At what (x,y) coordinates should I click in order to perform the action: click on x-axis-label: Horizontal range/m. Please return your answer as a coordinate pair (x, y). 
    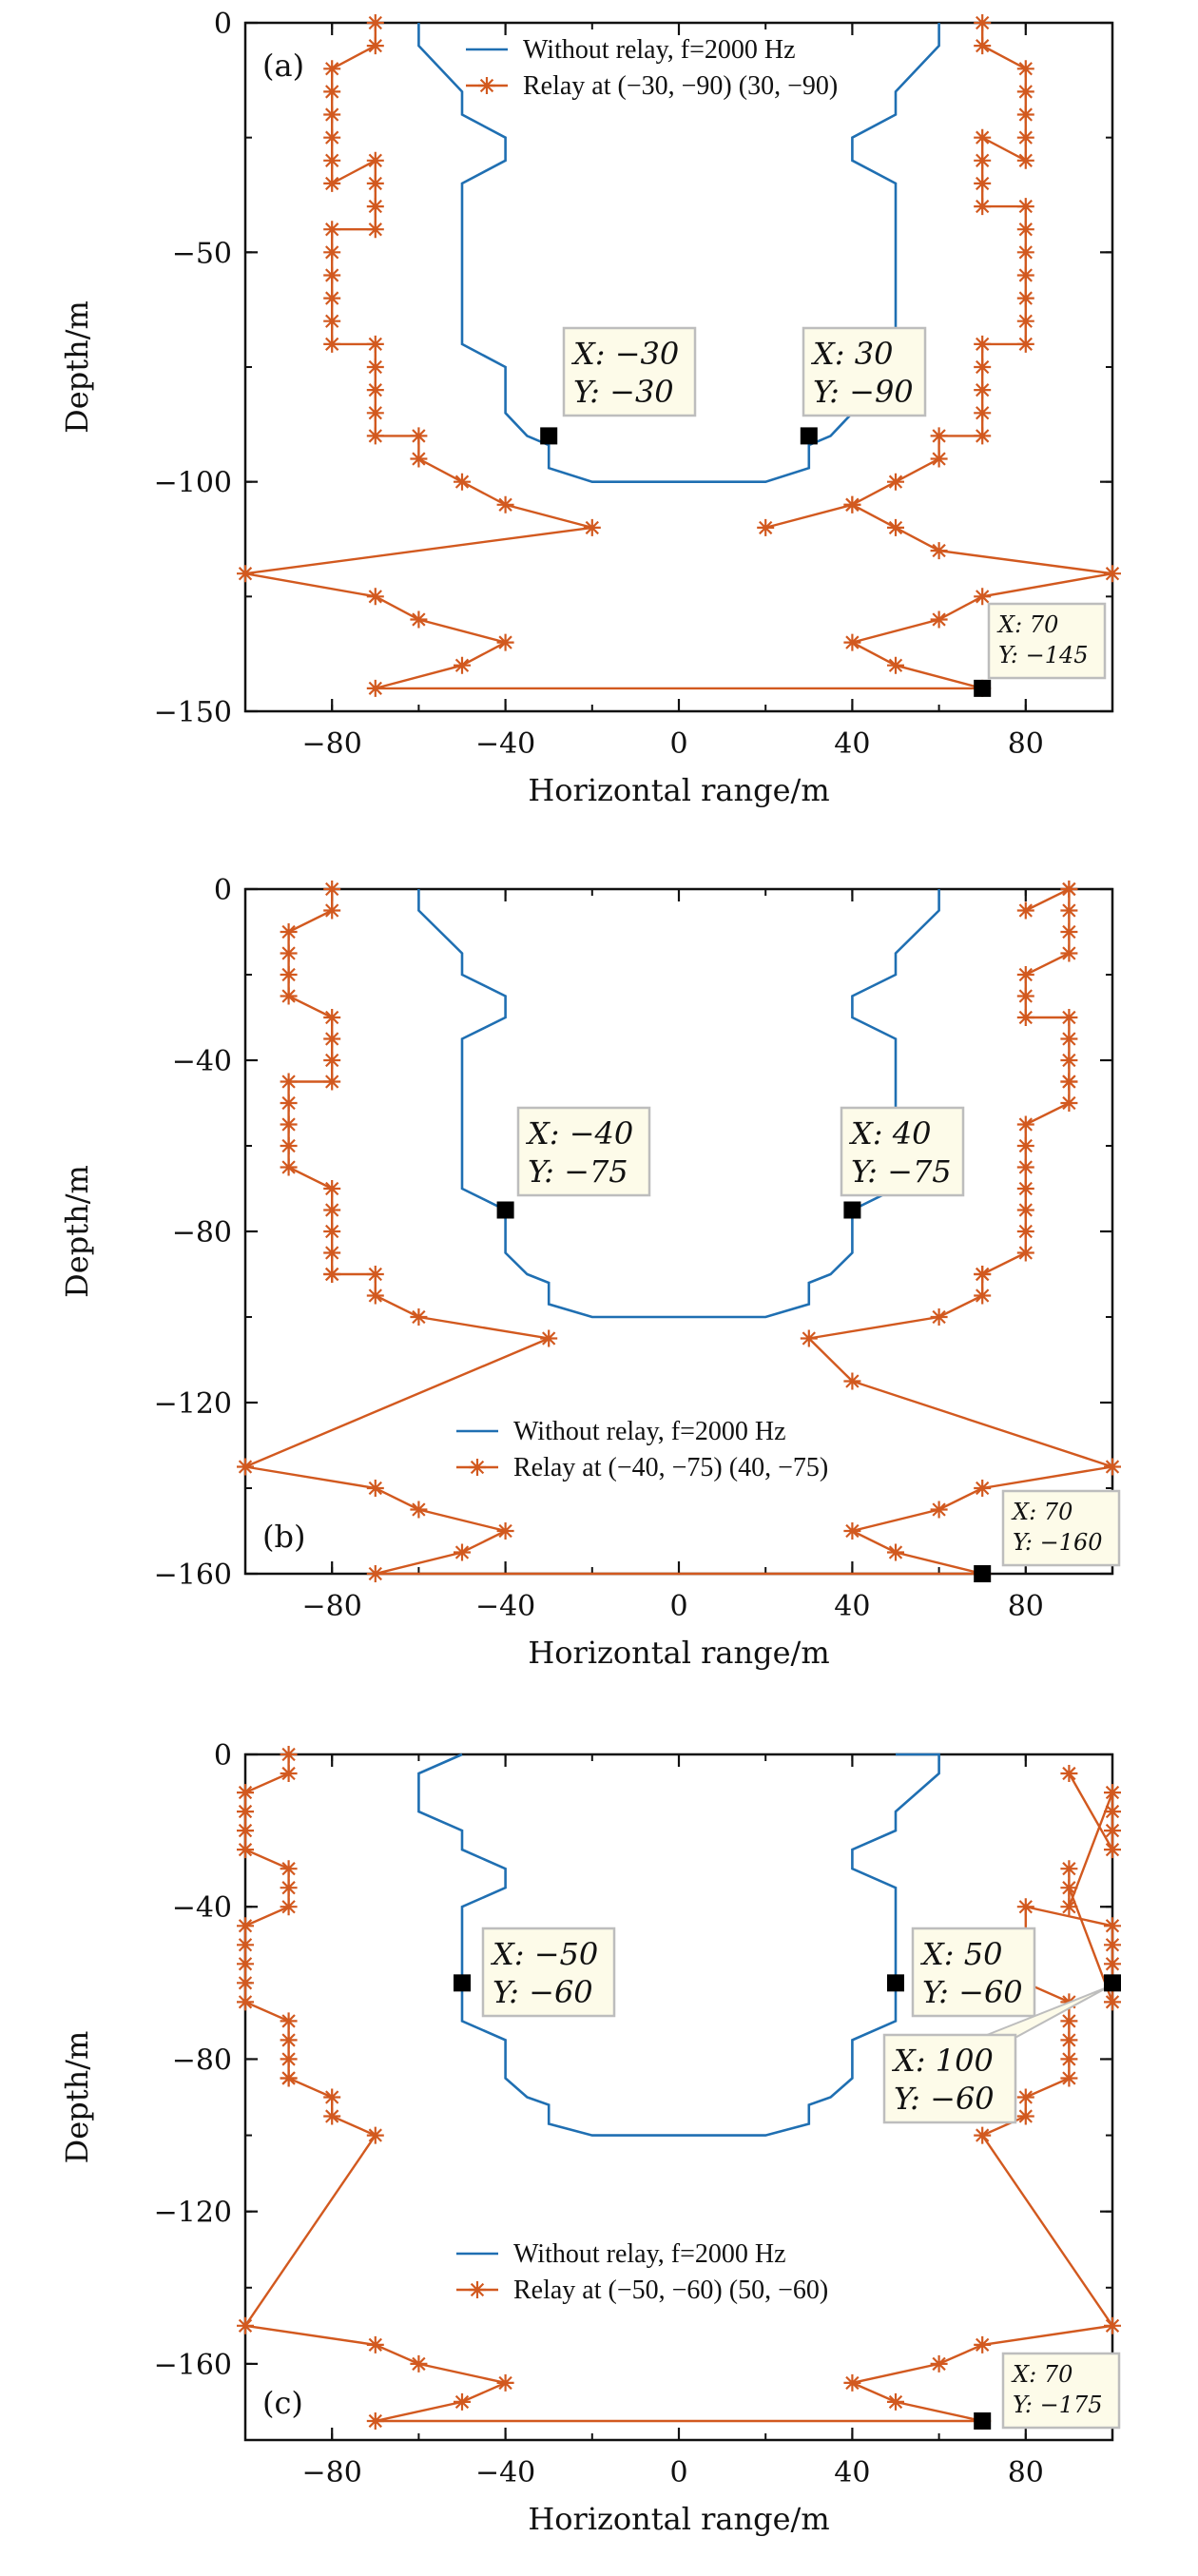
    Looking at the image, I should click on (678, 2519).